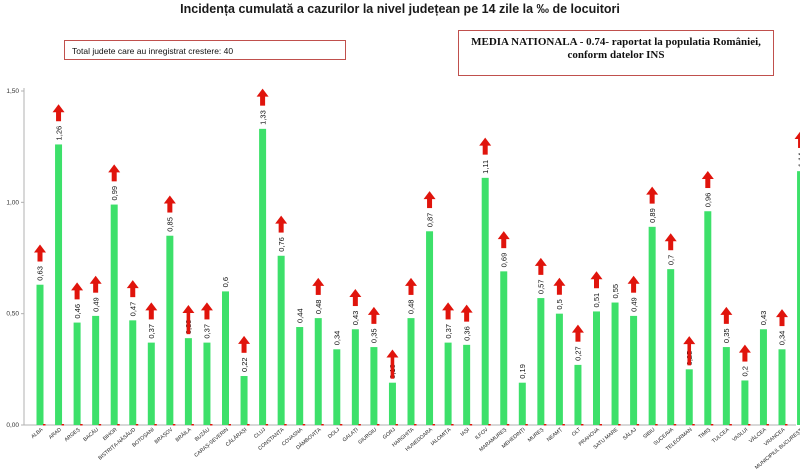 The image size is (800, 476). What do you see at coordinates (745, 371) in the screenshot?
I see `bar-value-label: 0,2` at bounding box center [745, 371].